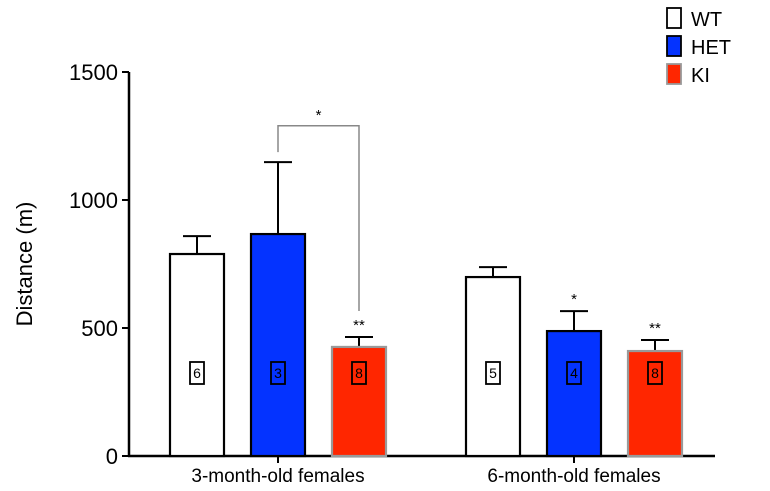  I want to click on sample-size-label: 4, so click(574, 373).